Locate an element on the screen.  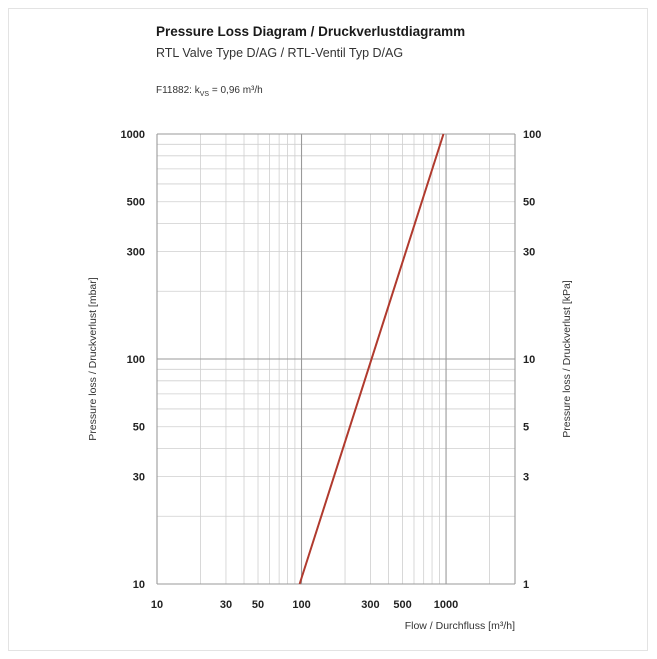
y-axis-label: Pressure loss / Druckverlust [mbar] is located at coordinates (93, 358).